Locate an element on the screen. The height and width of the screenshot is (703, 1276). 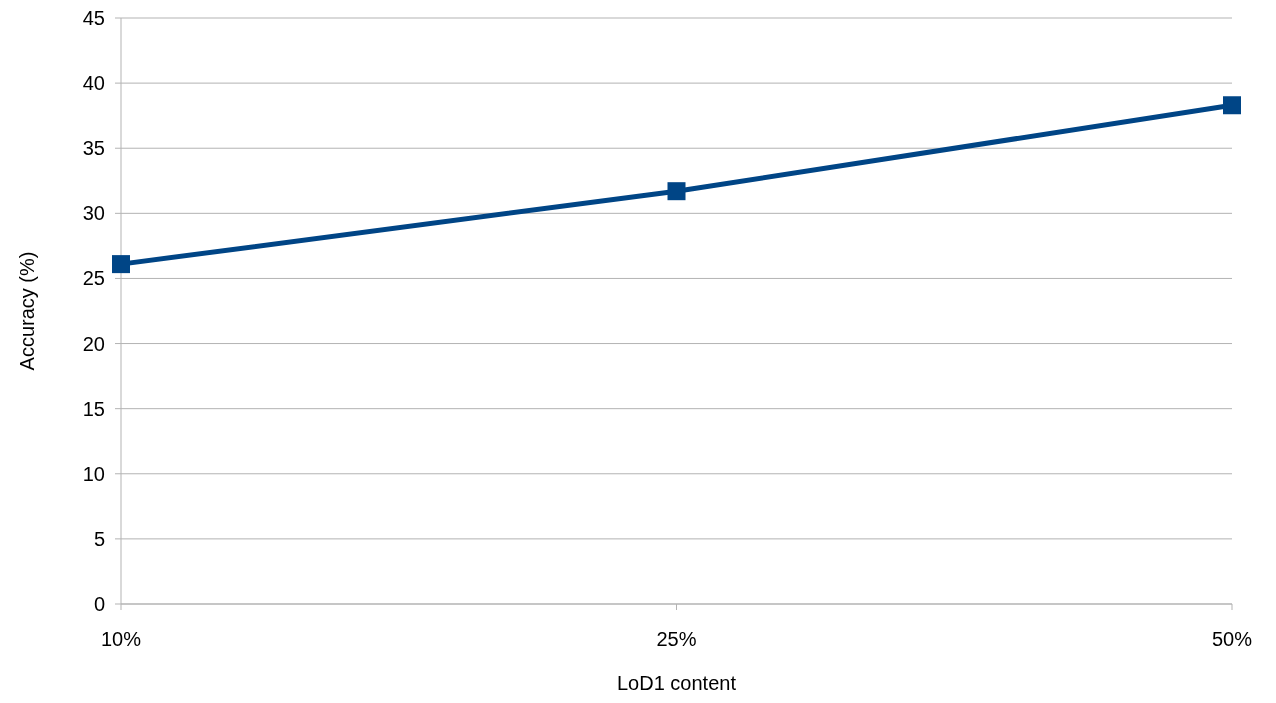
y-tick-label: 5 is located at coordinates (99, 538).